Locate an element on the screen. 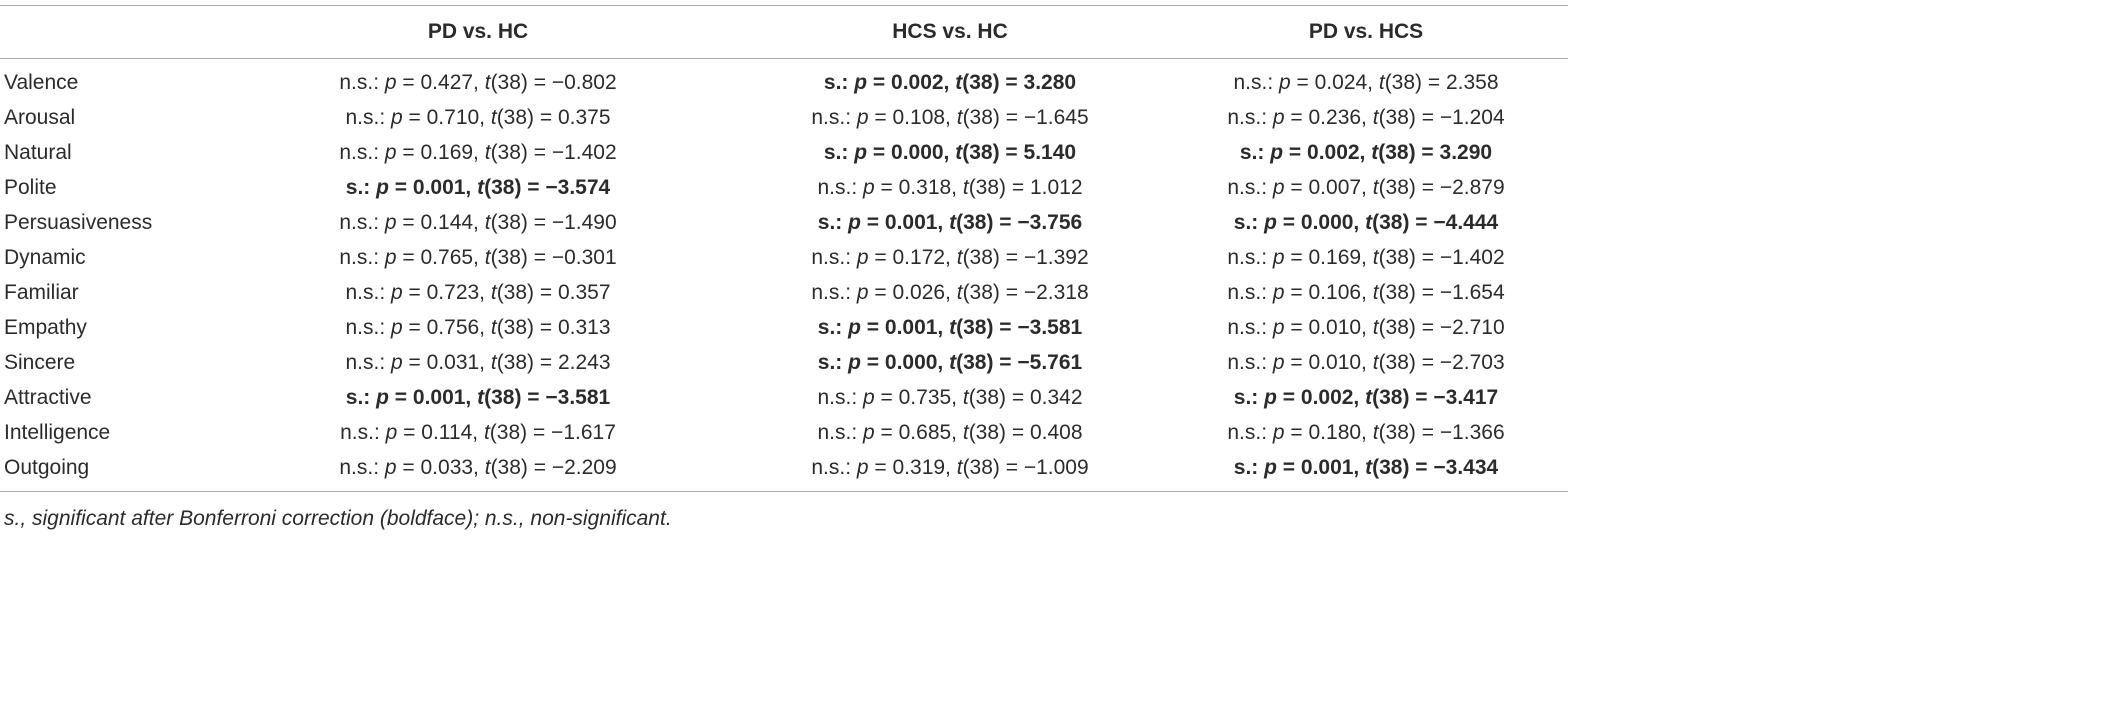  result-cell: s.: p = 0.002, t(38) = 3.290 is located at coordinates (1366, 152).